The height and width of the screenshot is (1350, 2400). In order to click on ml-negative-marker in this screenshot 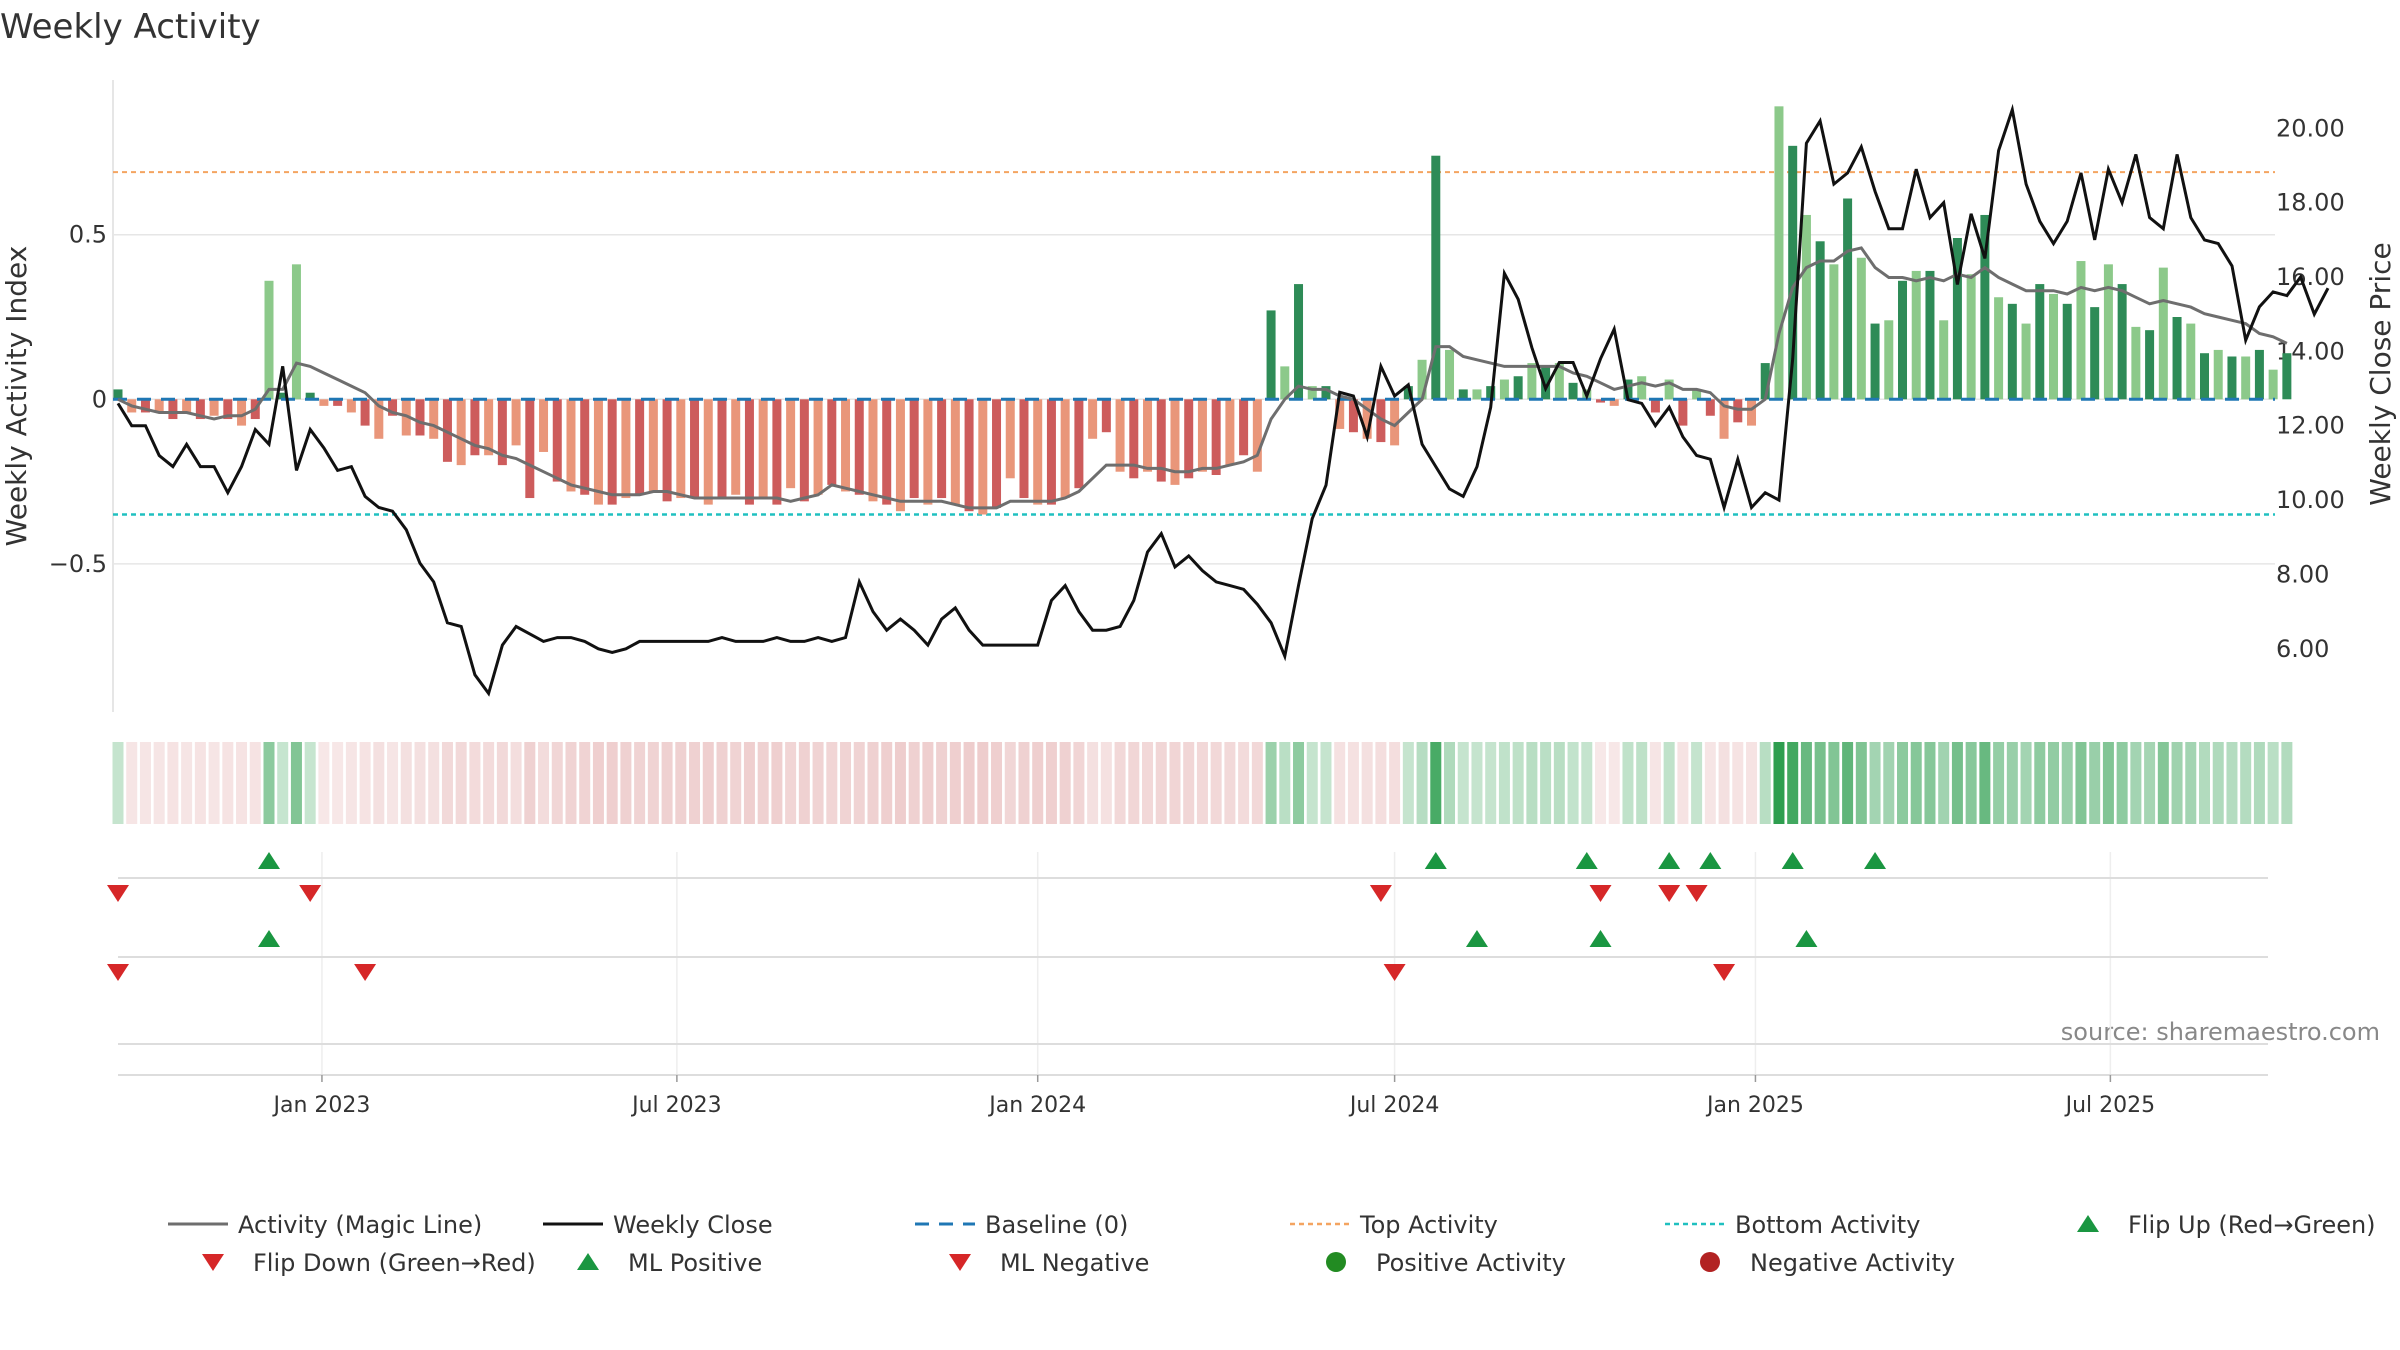, I will do `click(118, 972)`.